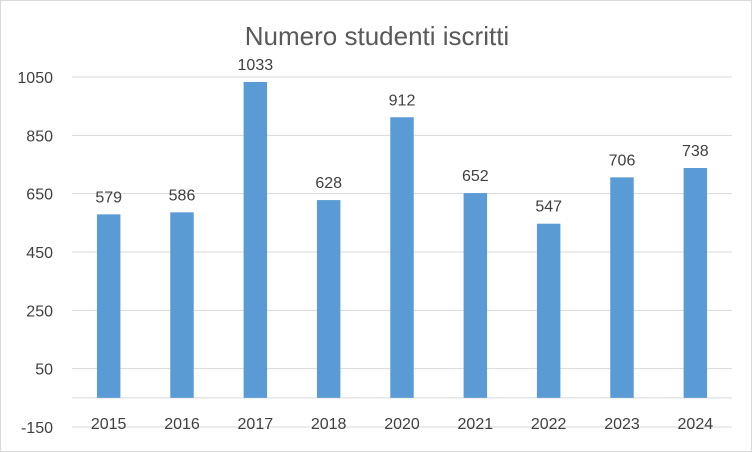 The image size is (752, 452). Describe the element at coordinates (695, 151) in the screenshot. I see `data-label-2024: 738` at that location.